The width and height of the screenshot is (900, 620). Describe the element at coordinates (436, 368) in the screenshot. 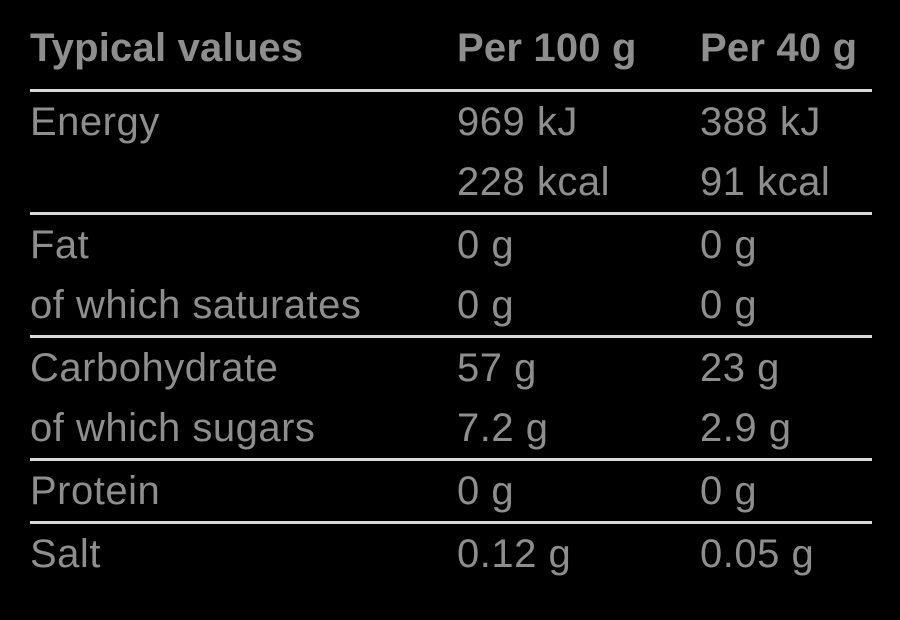

I see `table-row-carbohydrate: Carbohydrate 57 g 23 g` at that location.